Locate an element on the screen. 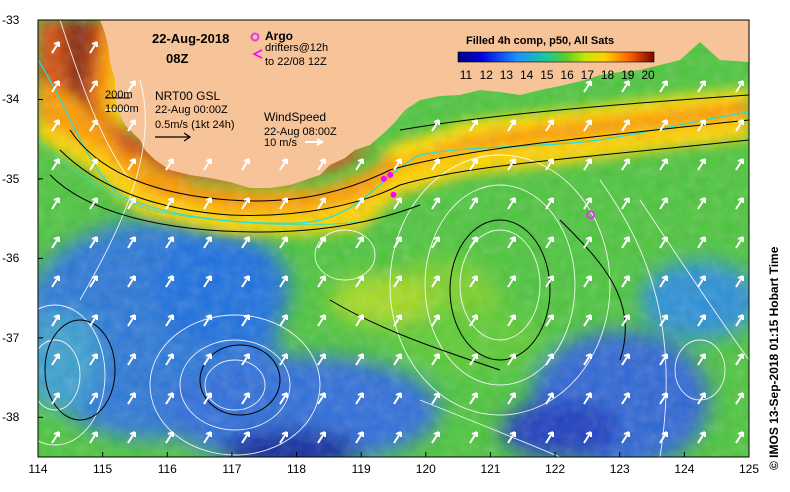 Image resolution: width=790 pixels, height=492 pixels. drifters-sub: to 22/08 12Z is located at coordinates (296, 62).